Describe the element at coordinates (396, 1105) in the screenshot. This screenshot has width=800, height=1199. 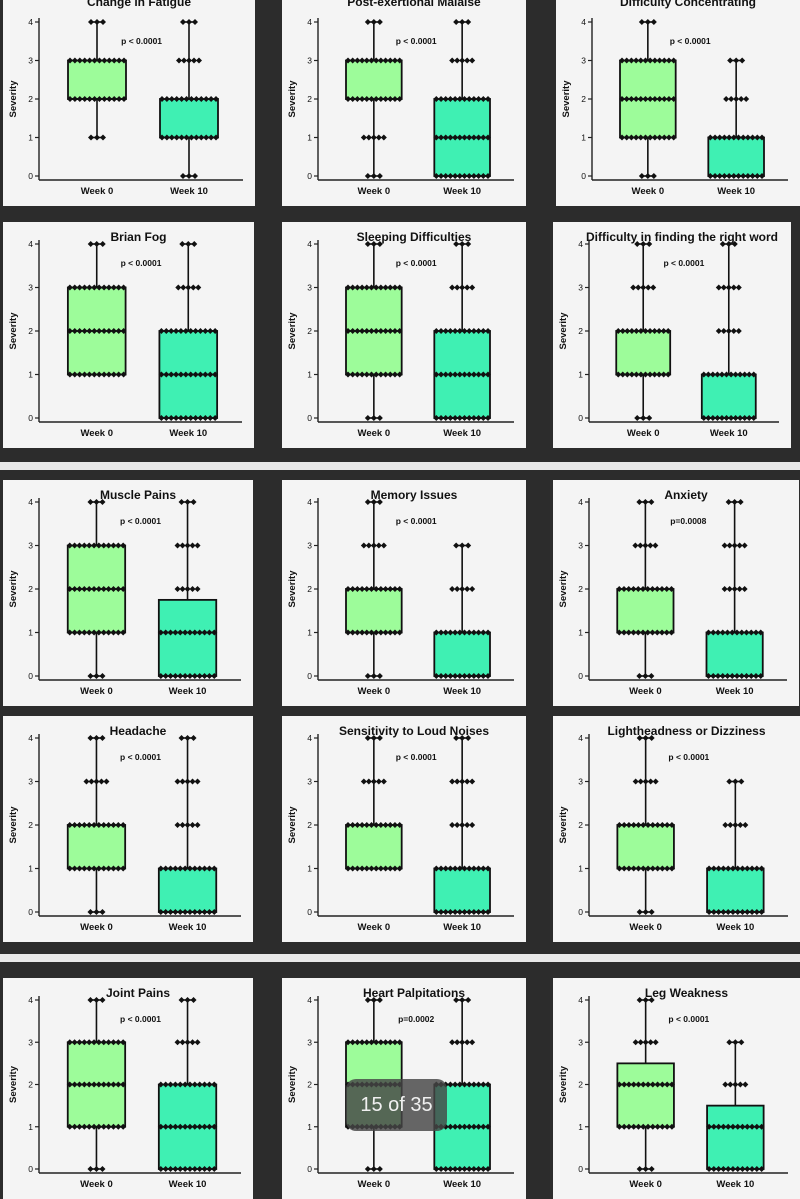
I see `page-counter-overlay: 15 of 35` at that location.